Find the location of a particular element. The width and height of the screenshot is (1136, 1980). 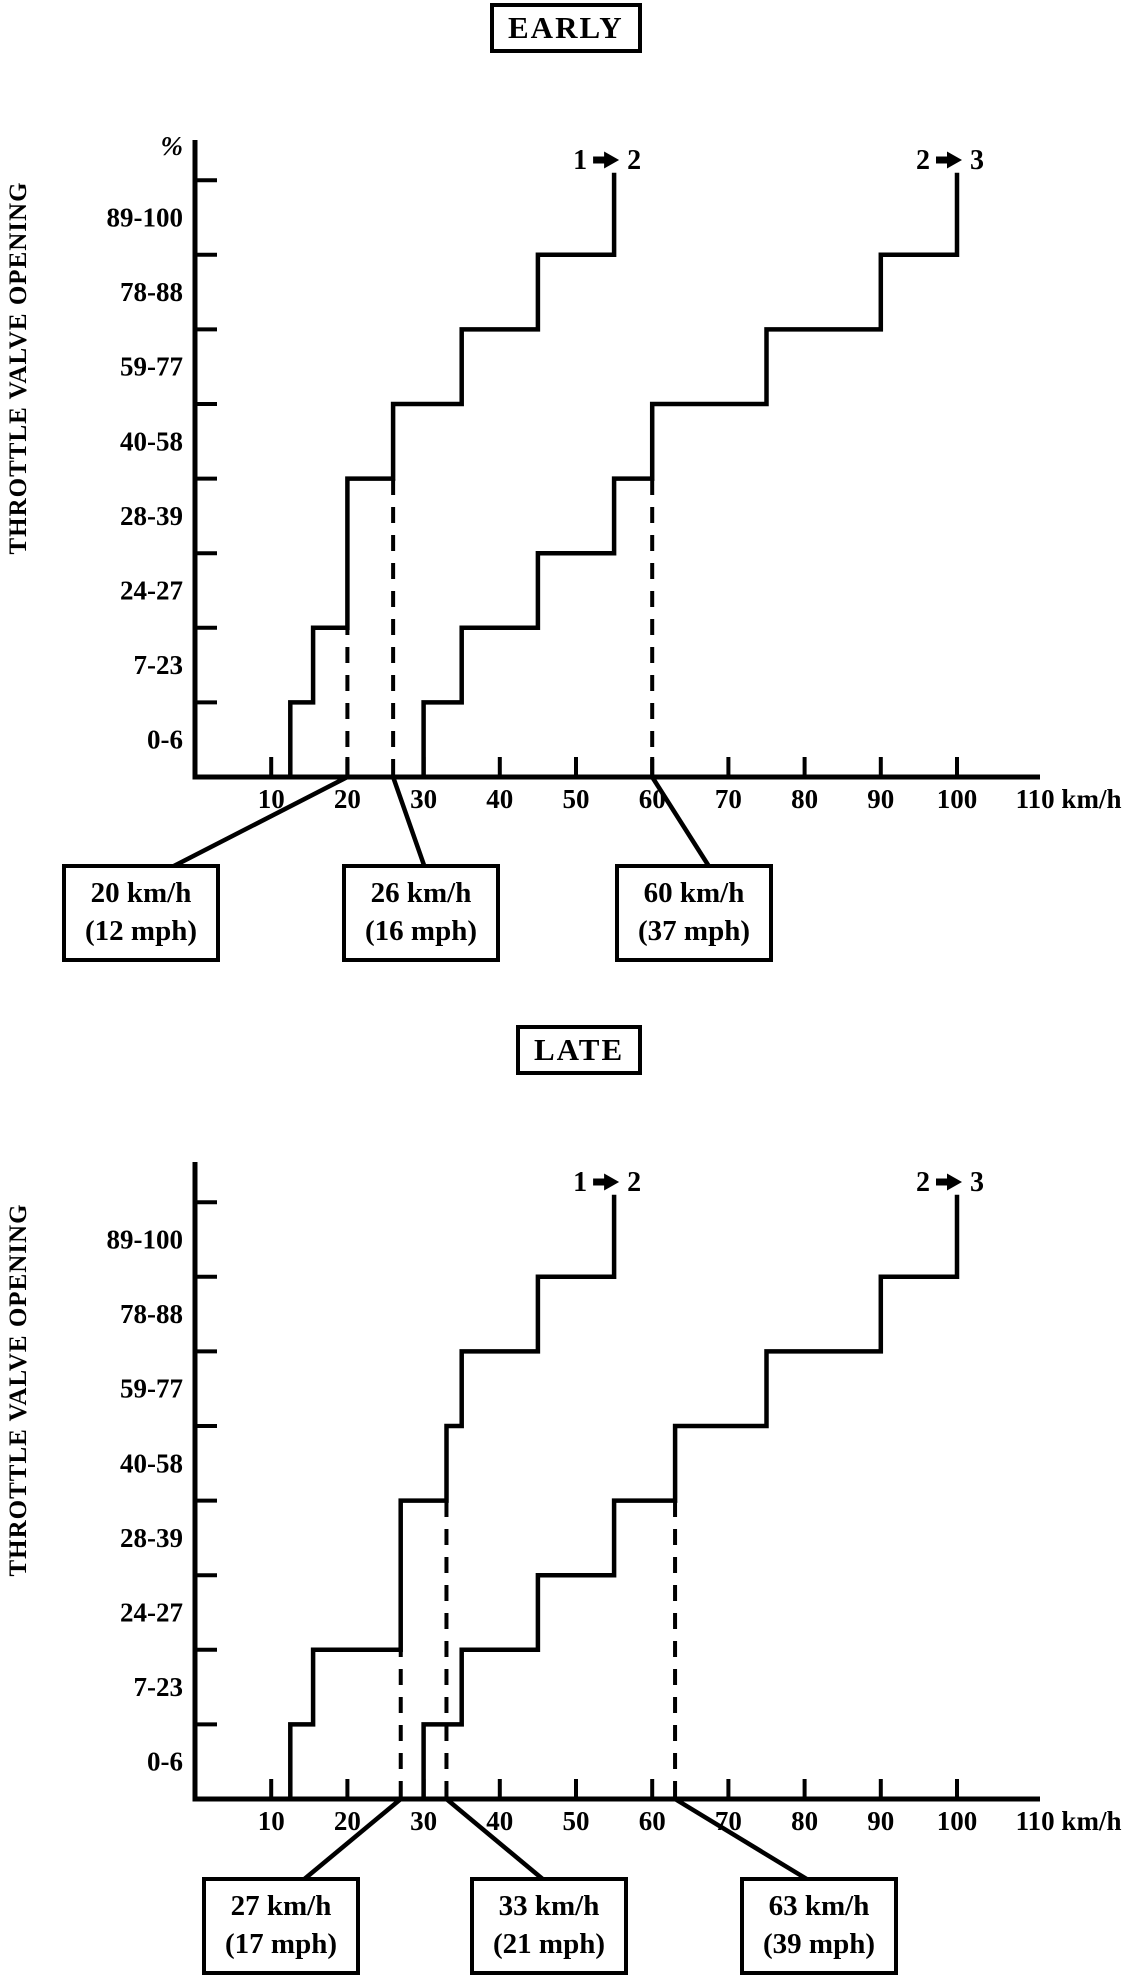

callout-mph: (16 mph) is located at coordinates (421, 931).